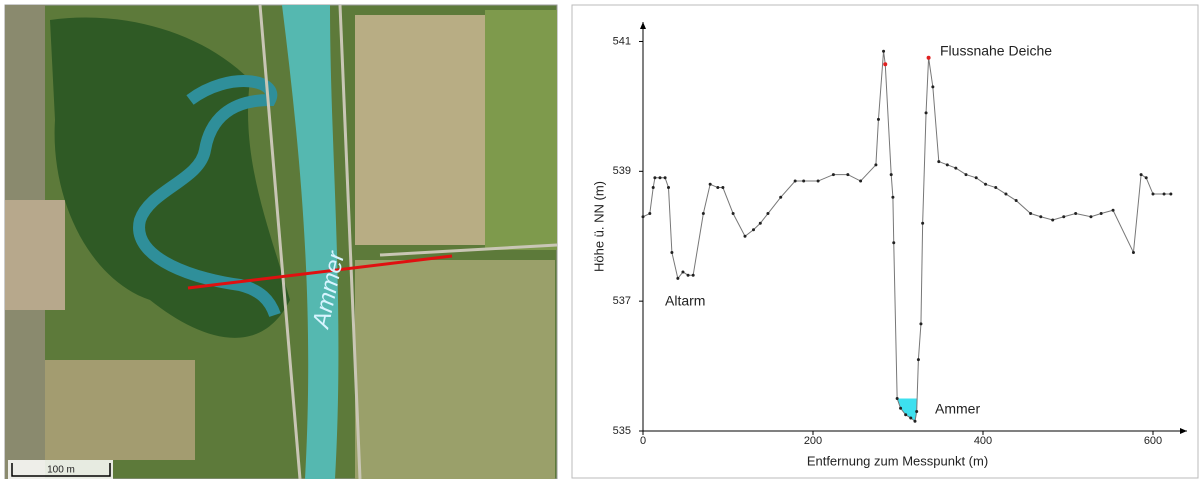 Image resolution: width=1203 pixels, height=484 pixels. I want to click on profile-line, so click(320, 272).